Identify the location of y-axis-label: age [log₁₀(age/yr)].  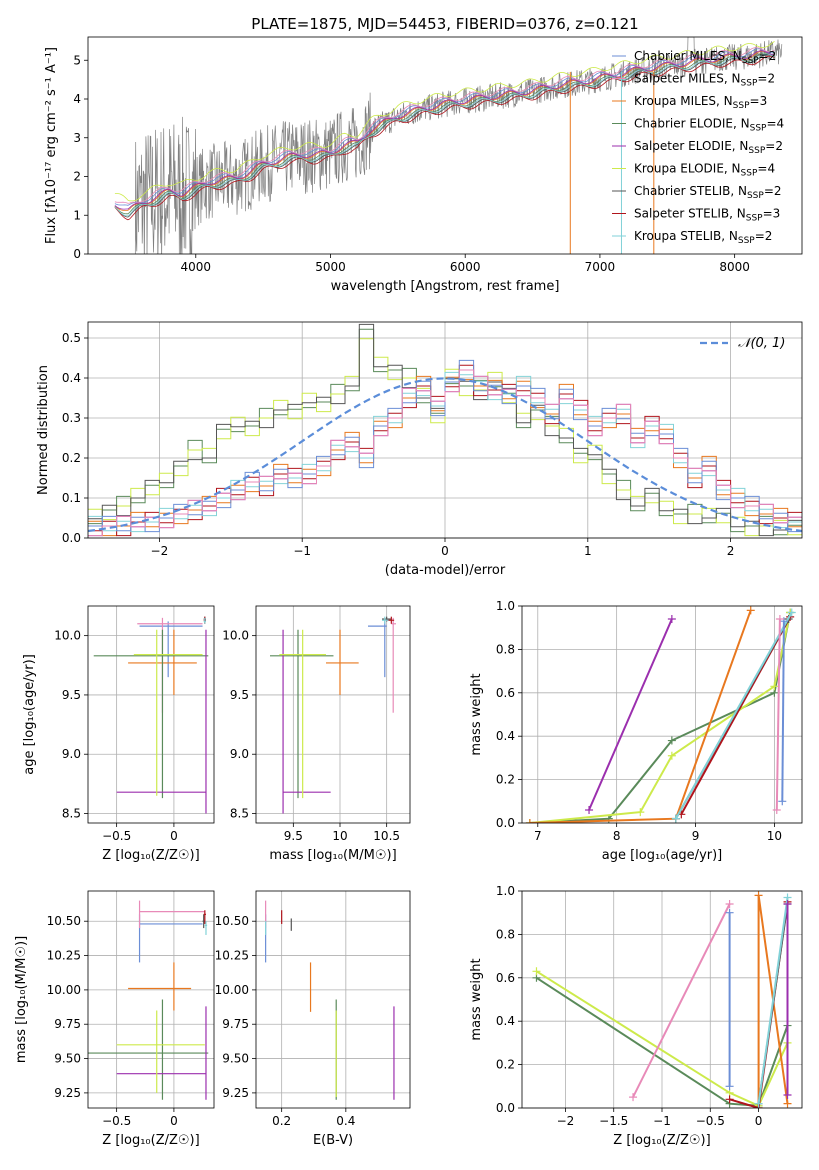
(29, 714).